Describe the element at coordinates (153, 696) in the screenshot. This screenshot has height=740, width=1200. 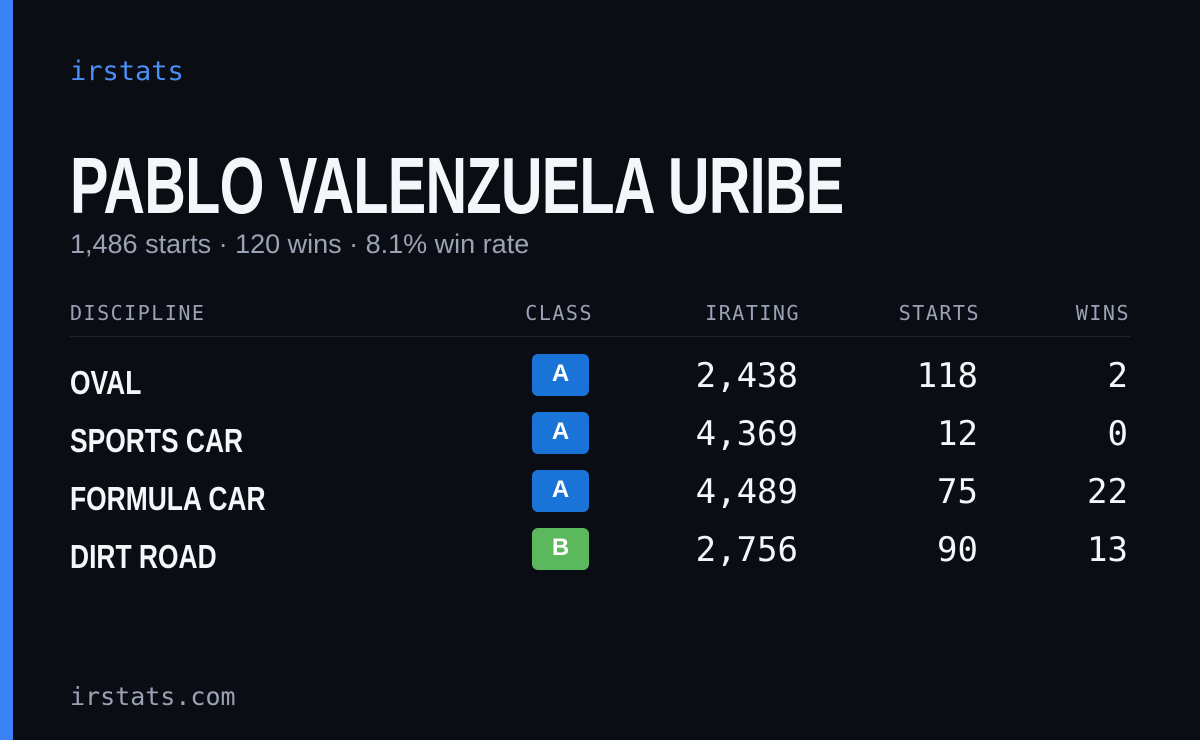
I see `footer: irstats.com` at that location.